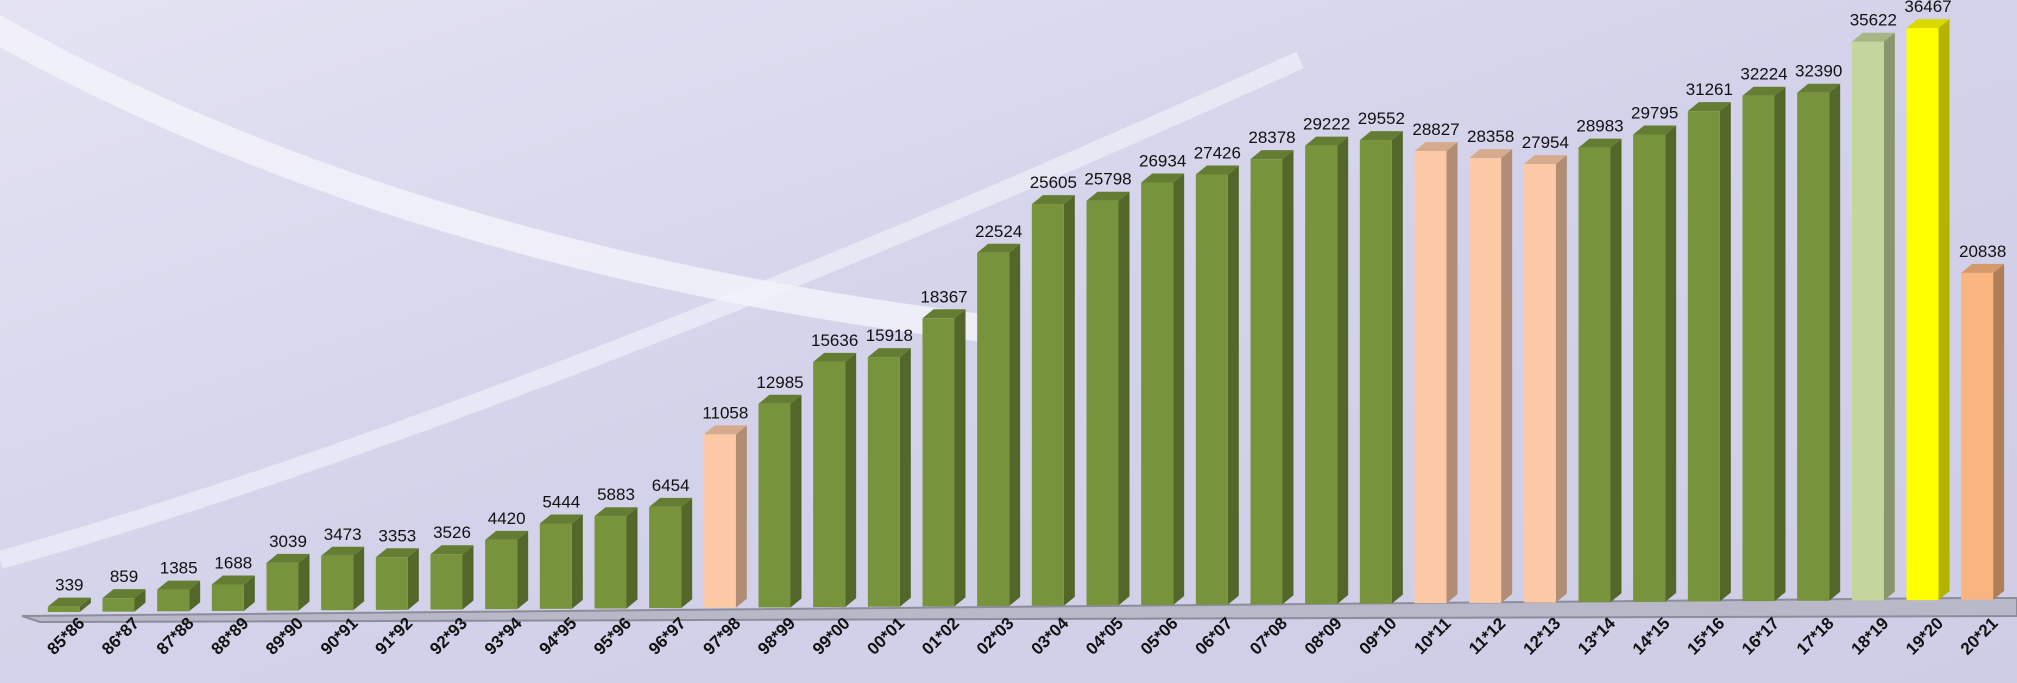  Describe the element at coordinates (1763, 74) in the screenshot. I see `value-label: 32224` at that location.